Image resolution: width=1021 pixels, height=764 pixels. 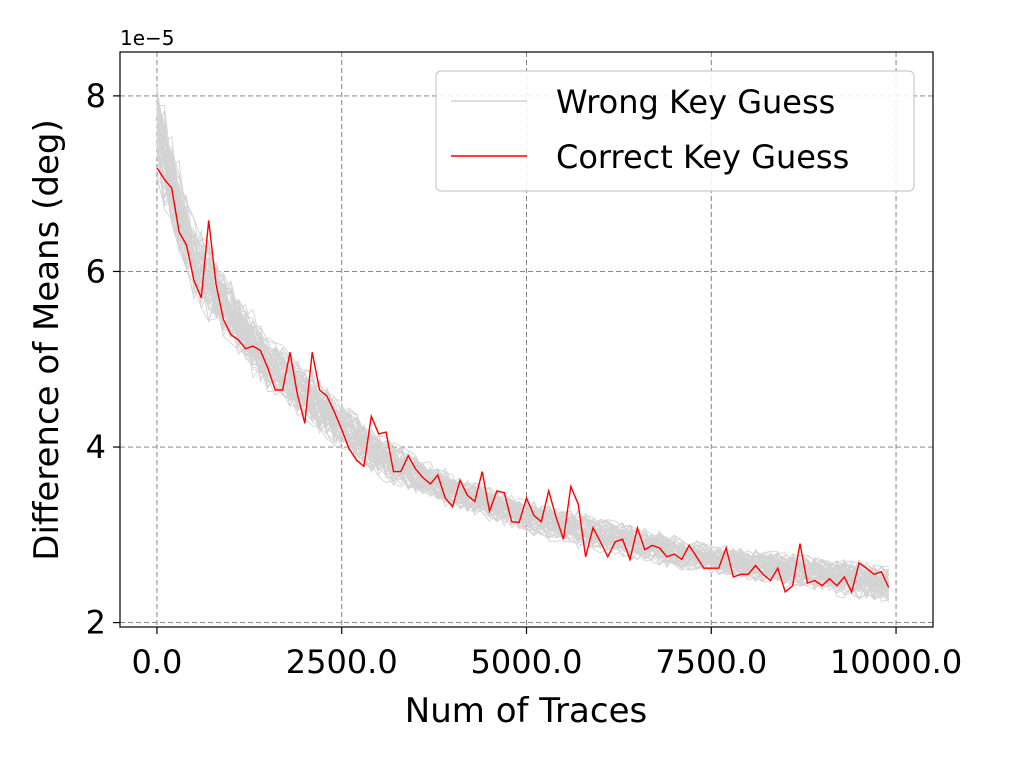 What do you see at coordinates (96, 96) in the screenshot?
I see `y-tick-label-3: 8` at bounding box center [96, 96].